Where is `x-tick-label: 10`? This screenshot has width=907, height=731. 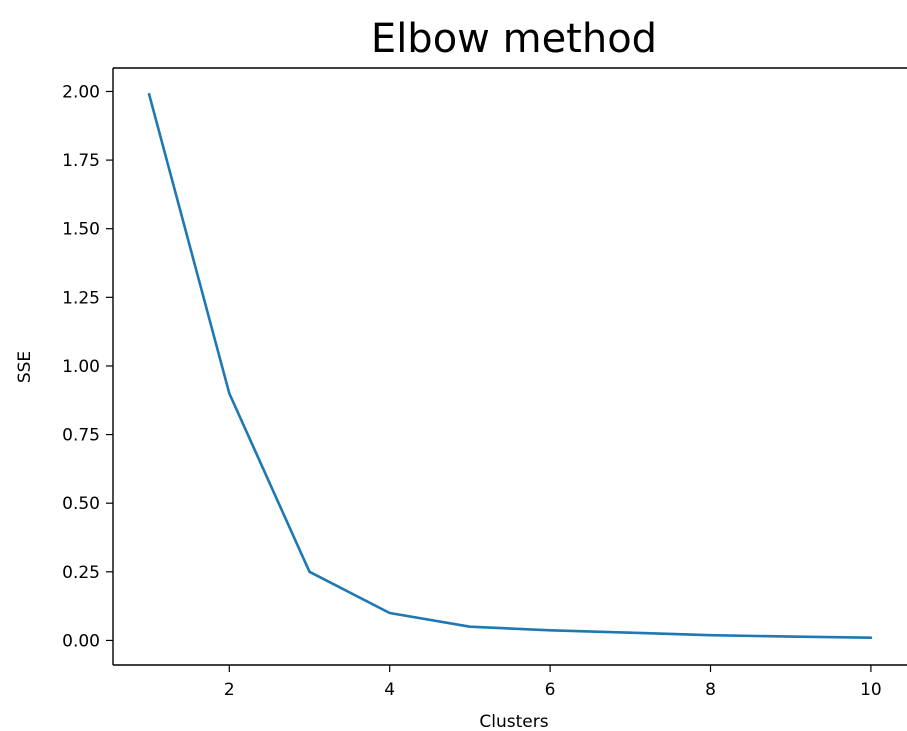
x-tick-label: 10 is located at coordinates (871, 690).